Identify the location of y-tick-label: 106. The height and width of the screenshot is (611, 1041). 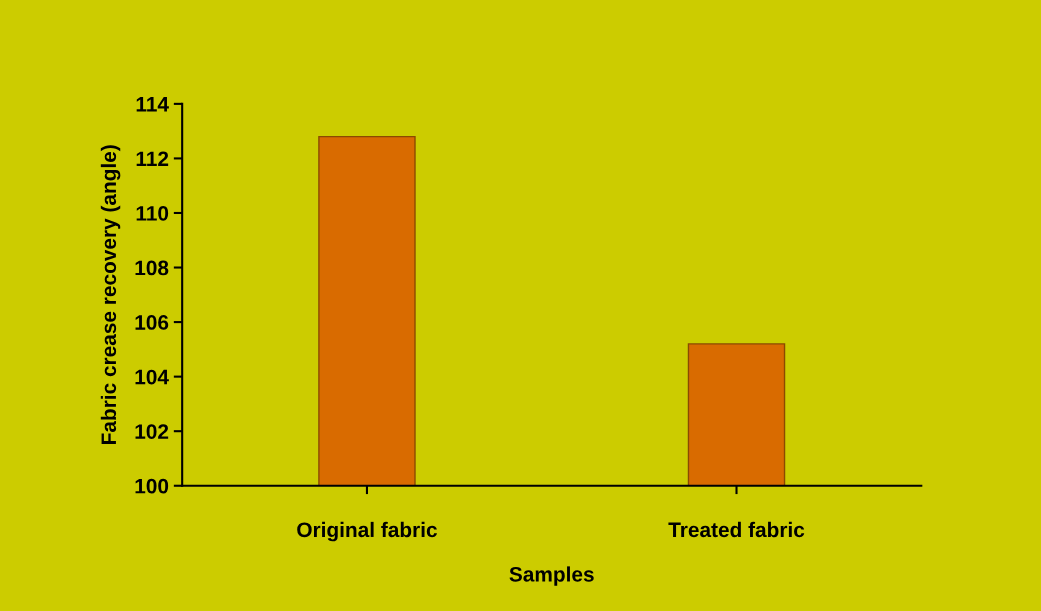
(152, 322).